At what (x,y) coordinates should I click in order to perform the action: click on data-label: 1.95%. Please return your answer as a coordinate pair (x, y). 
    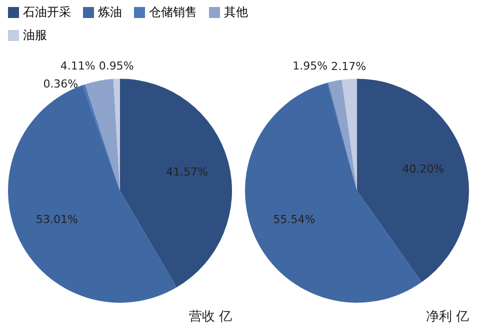
    Looking at the image, I should click on (310, 66).